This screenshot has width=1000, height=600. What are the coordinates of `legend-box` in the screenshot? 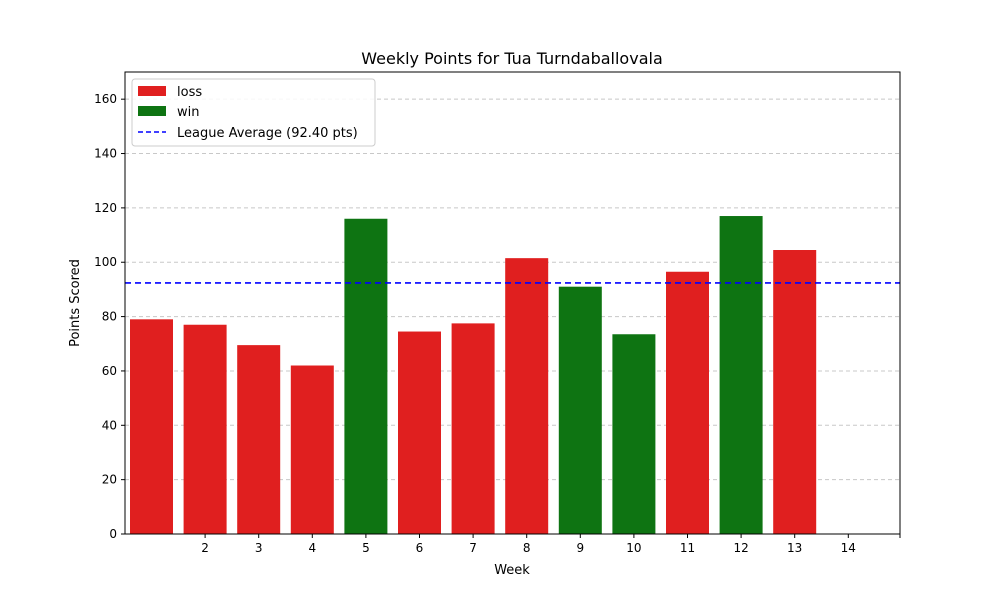 It's located at (253, 112).